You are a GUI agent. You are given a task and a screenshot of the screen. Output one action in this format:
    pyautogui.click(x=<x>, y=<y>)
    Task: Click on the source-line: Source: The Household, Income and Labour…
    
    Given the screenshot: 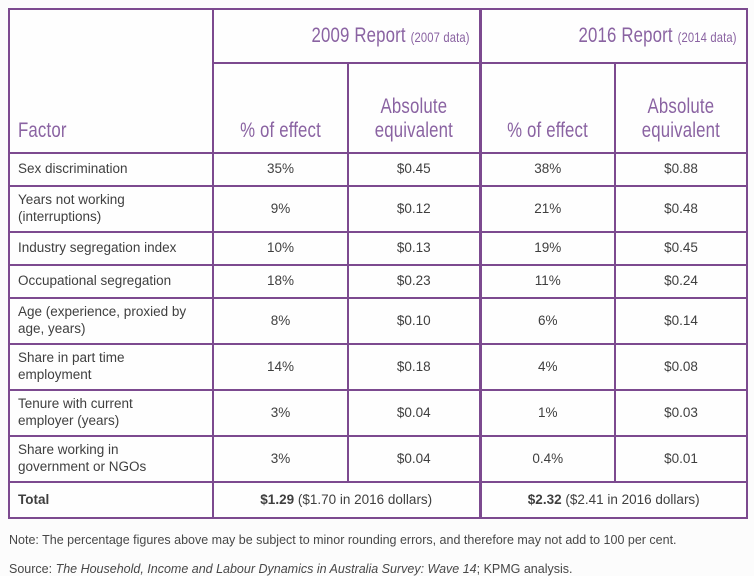 What is the action you would take?
    pyautogui.click(x=377, y=569)
    